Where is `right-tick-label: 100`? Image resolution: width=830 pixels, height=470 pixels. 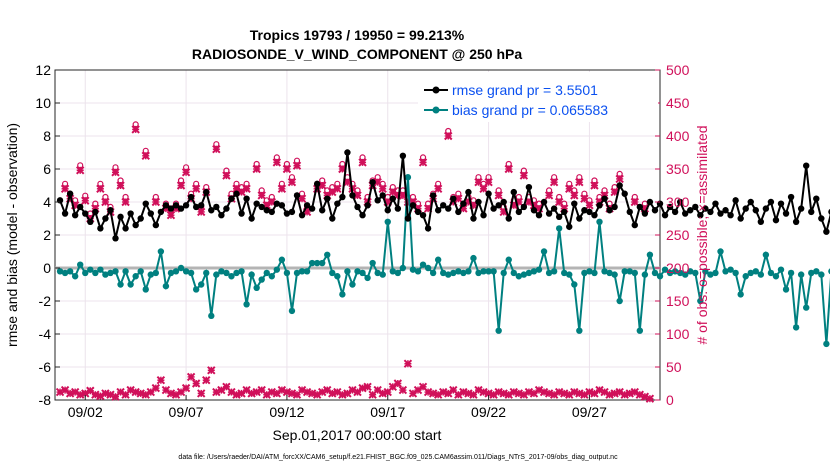
right-tick-label: 100 is located at coordinates (678, 334).